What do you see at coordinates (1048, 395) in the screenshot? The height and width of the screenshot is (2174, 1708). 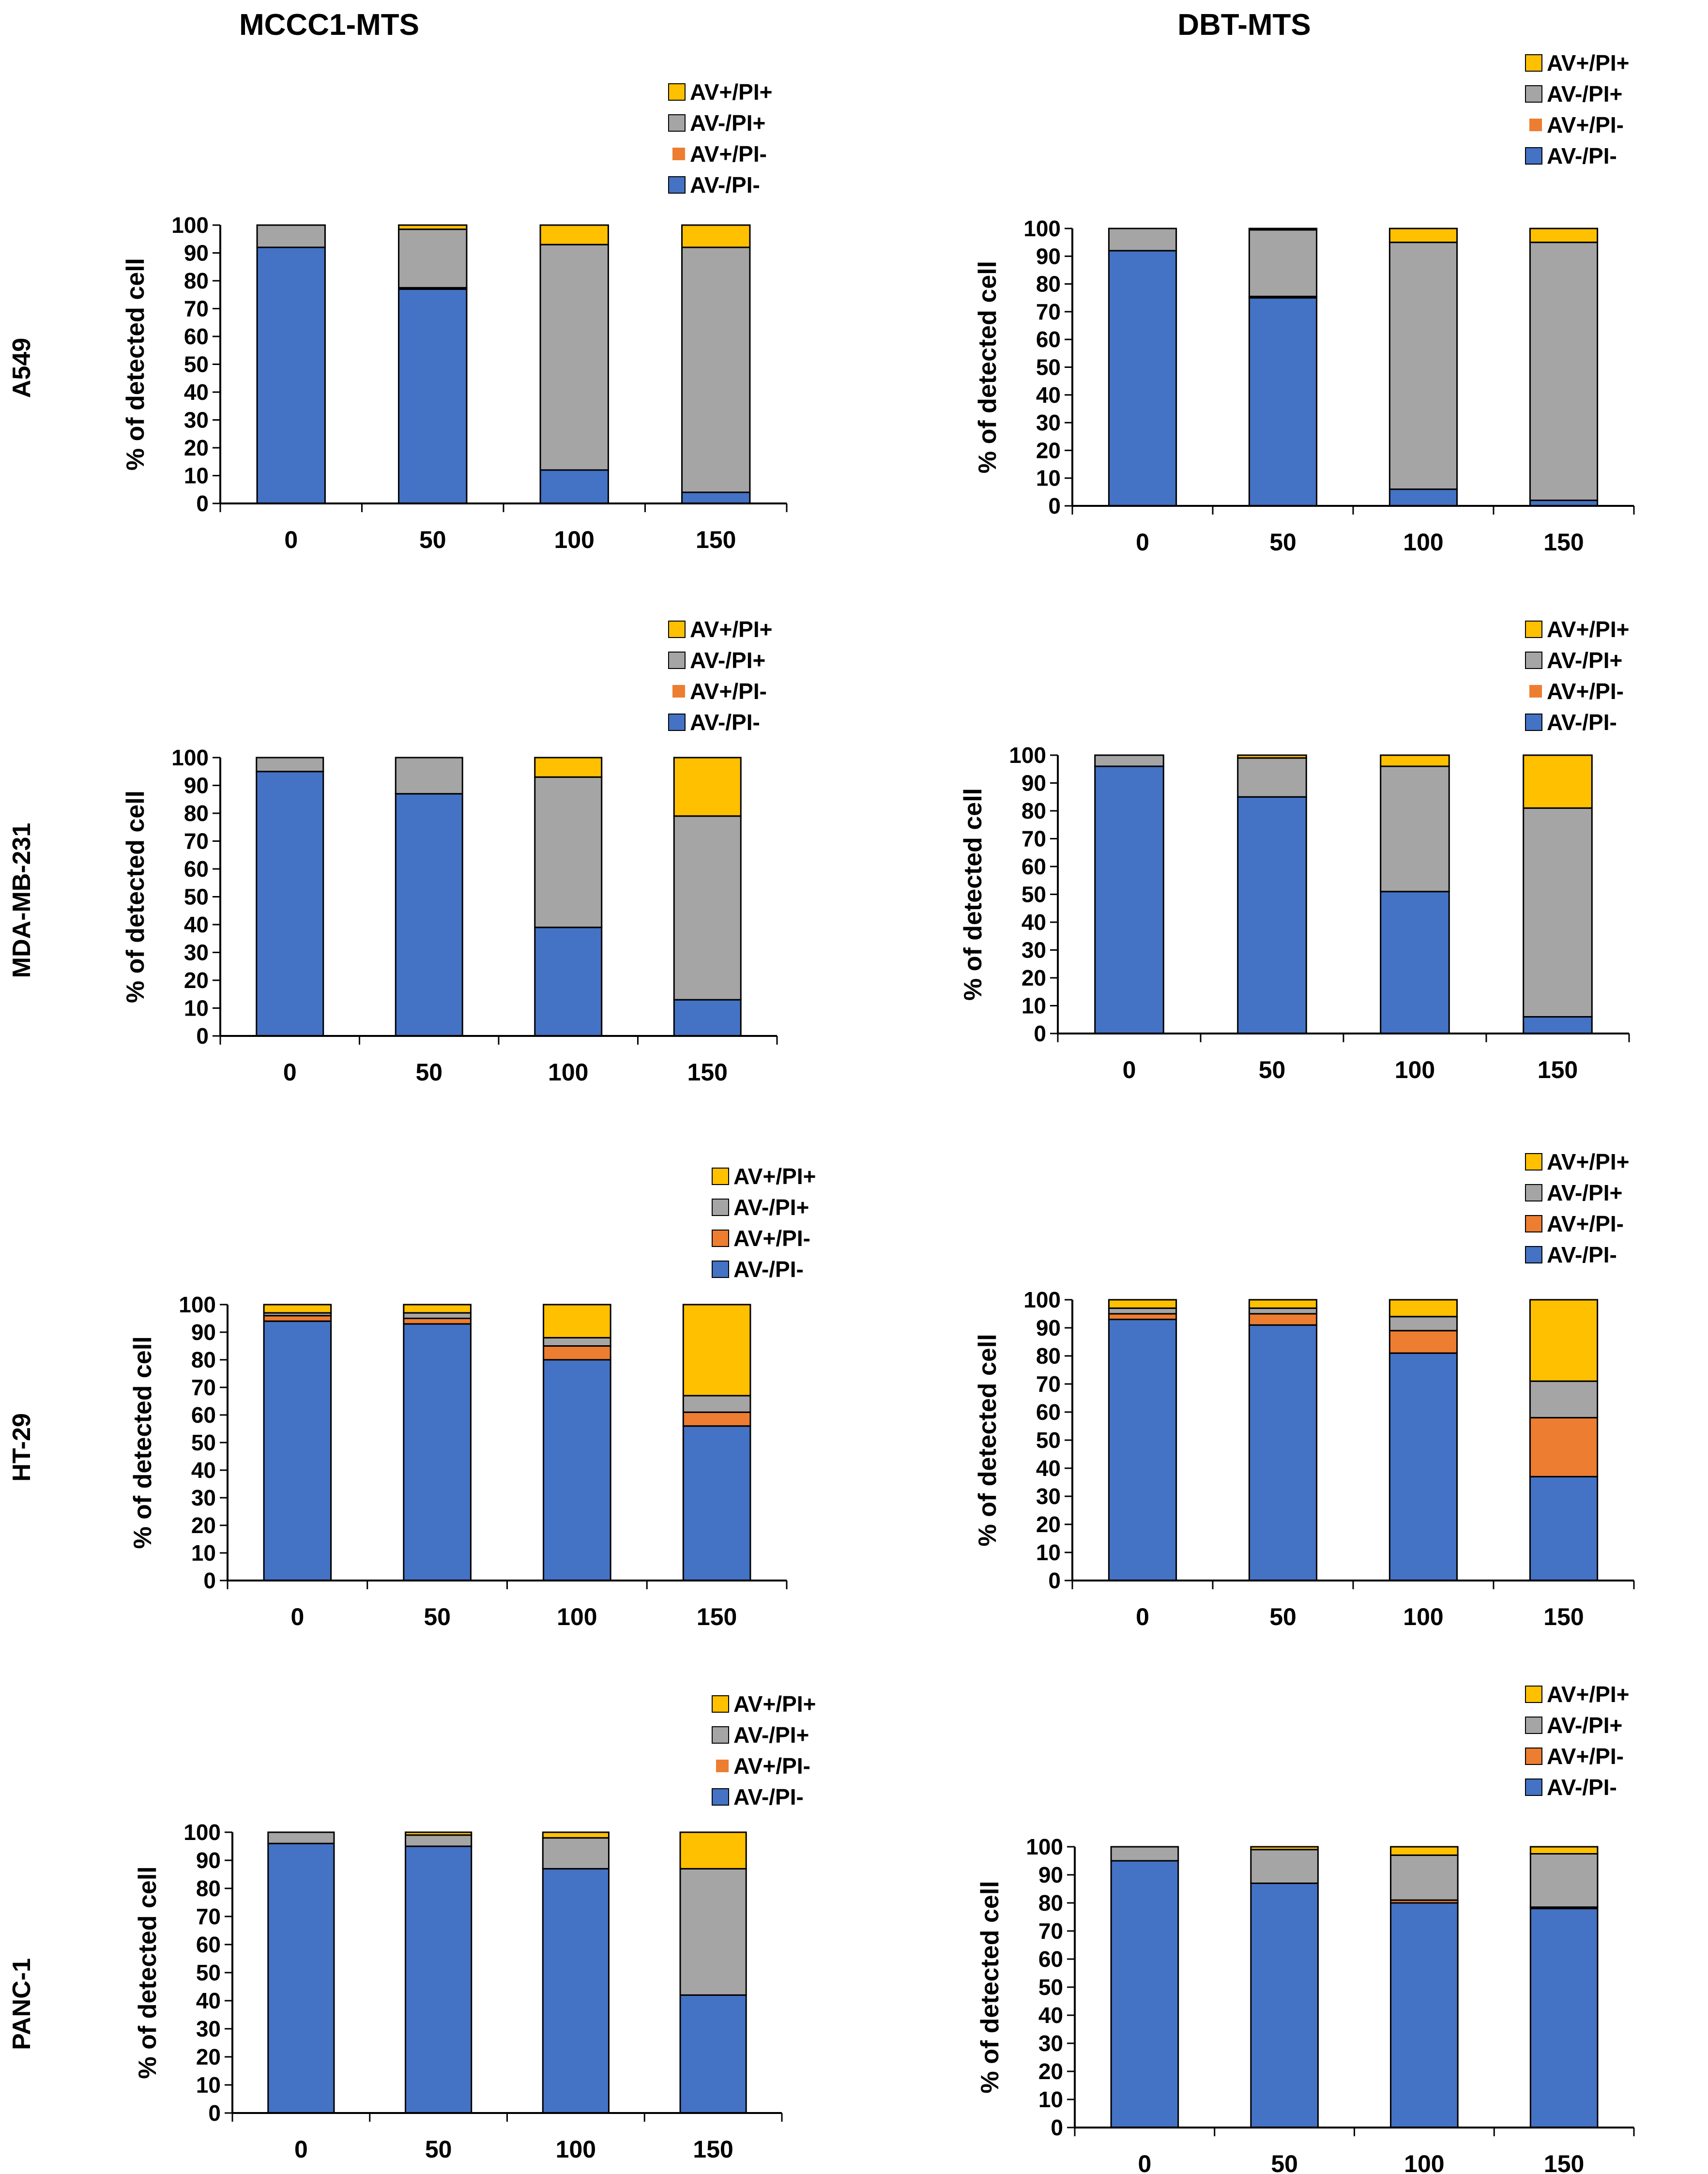 I see `y-tick-label-a549-dbt-mts-40: 40` at bounding box center [1048, 395].